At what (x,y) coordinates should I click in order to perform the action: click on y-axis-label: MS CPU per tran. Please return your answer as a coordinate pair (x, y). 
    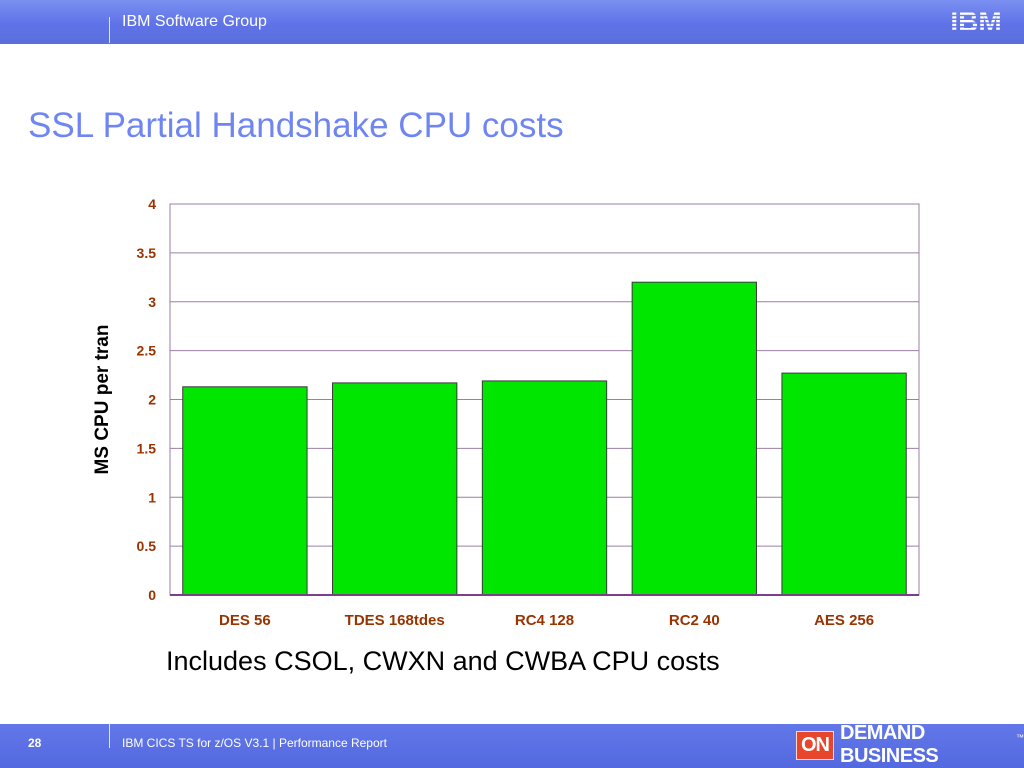
    Looking at the image, I should click on (102, 400).